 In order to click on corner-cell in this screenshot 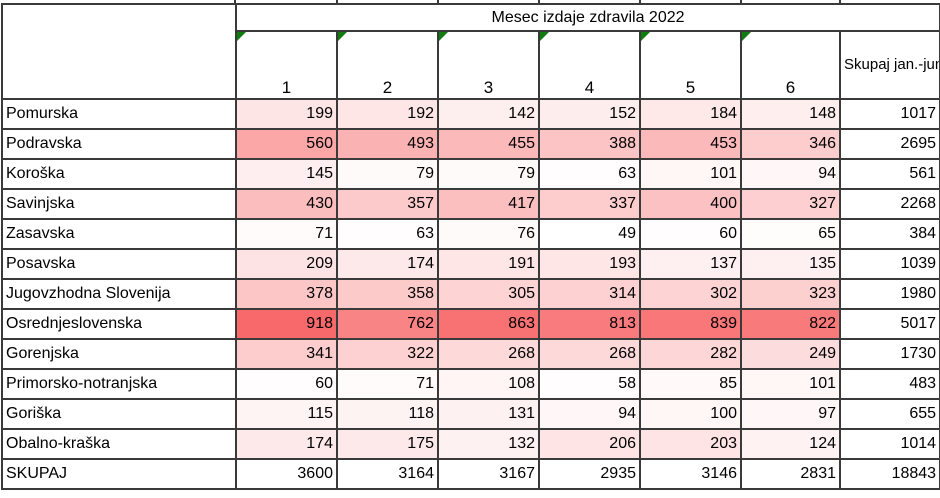, I will do `click(119, 51)`.